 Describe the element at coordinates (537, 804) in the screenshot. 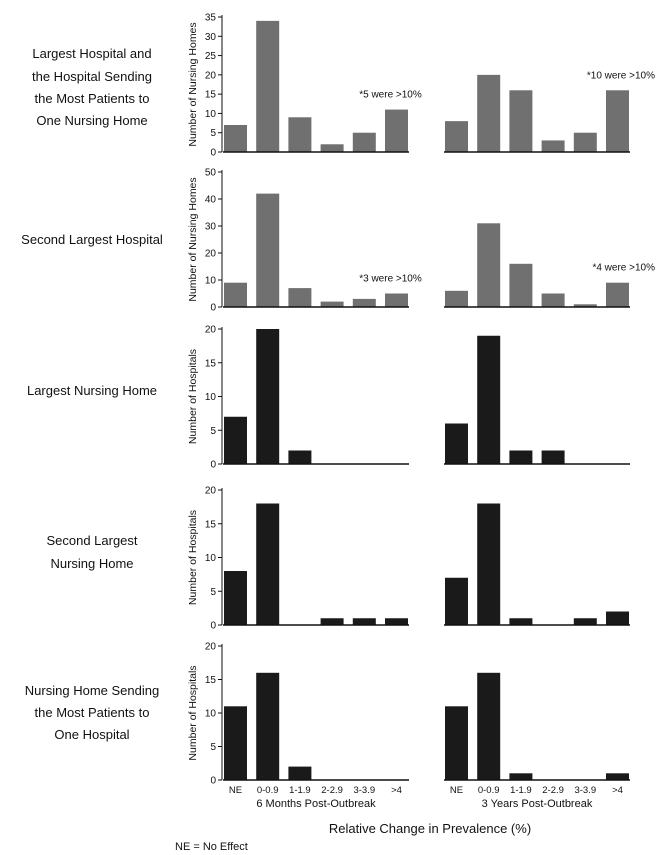

I see `x-group-label: 3 Years Post-Outbreak` at that location.